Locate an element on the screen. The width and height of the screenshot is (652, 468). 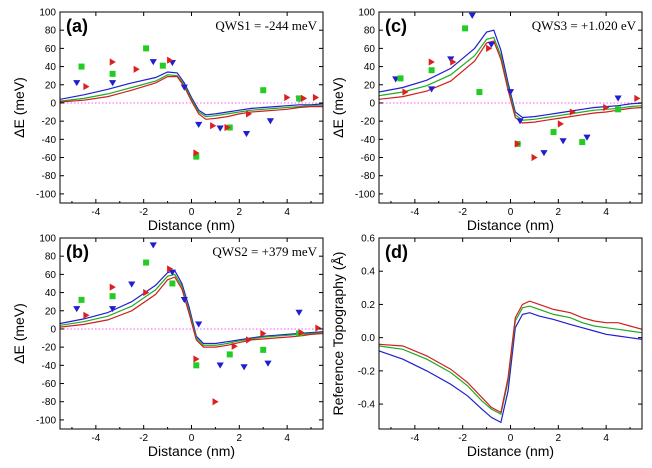
y-tick-label: -0.4 is located at coordinates (367, 405).